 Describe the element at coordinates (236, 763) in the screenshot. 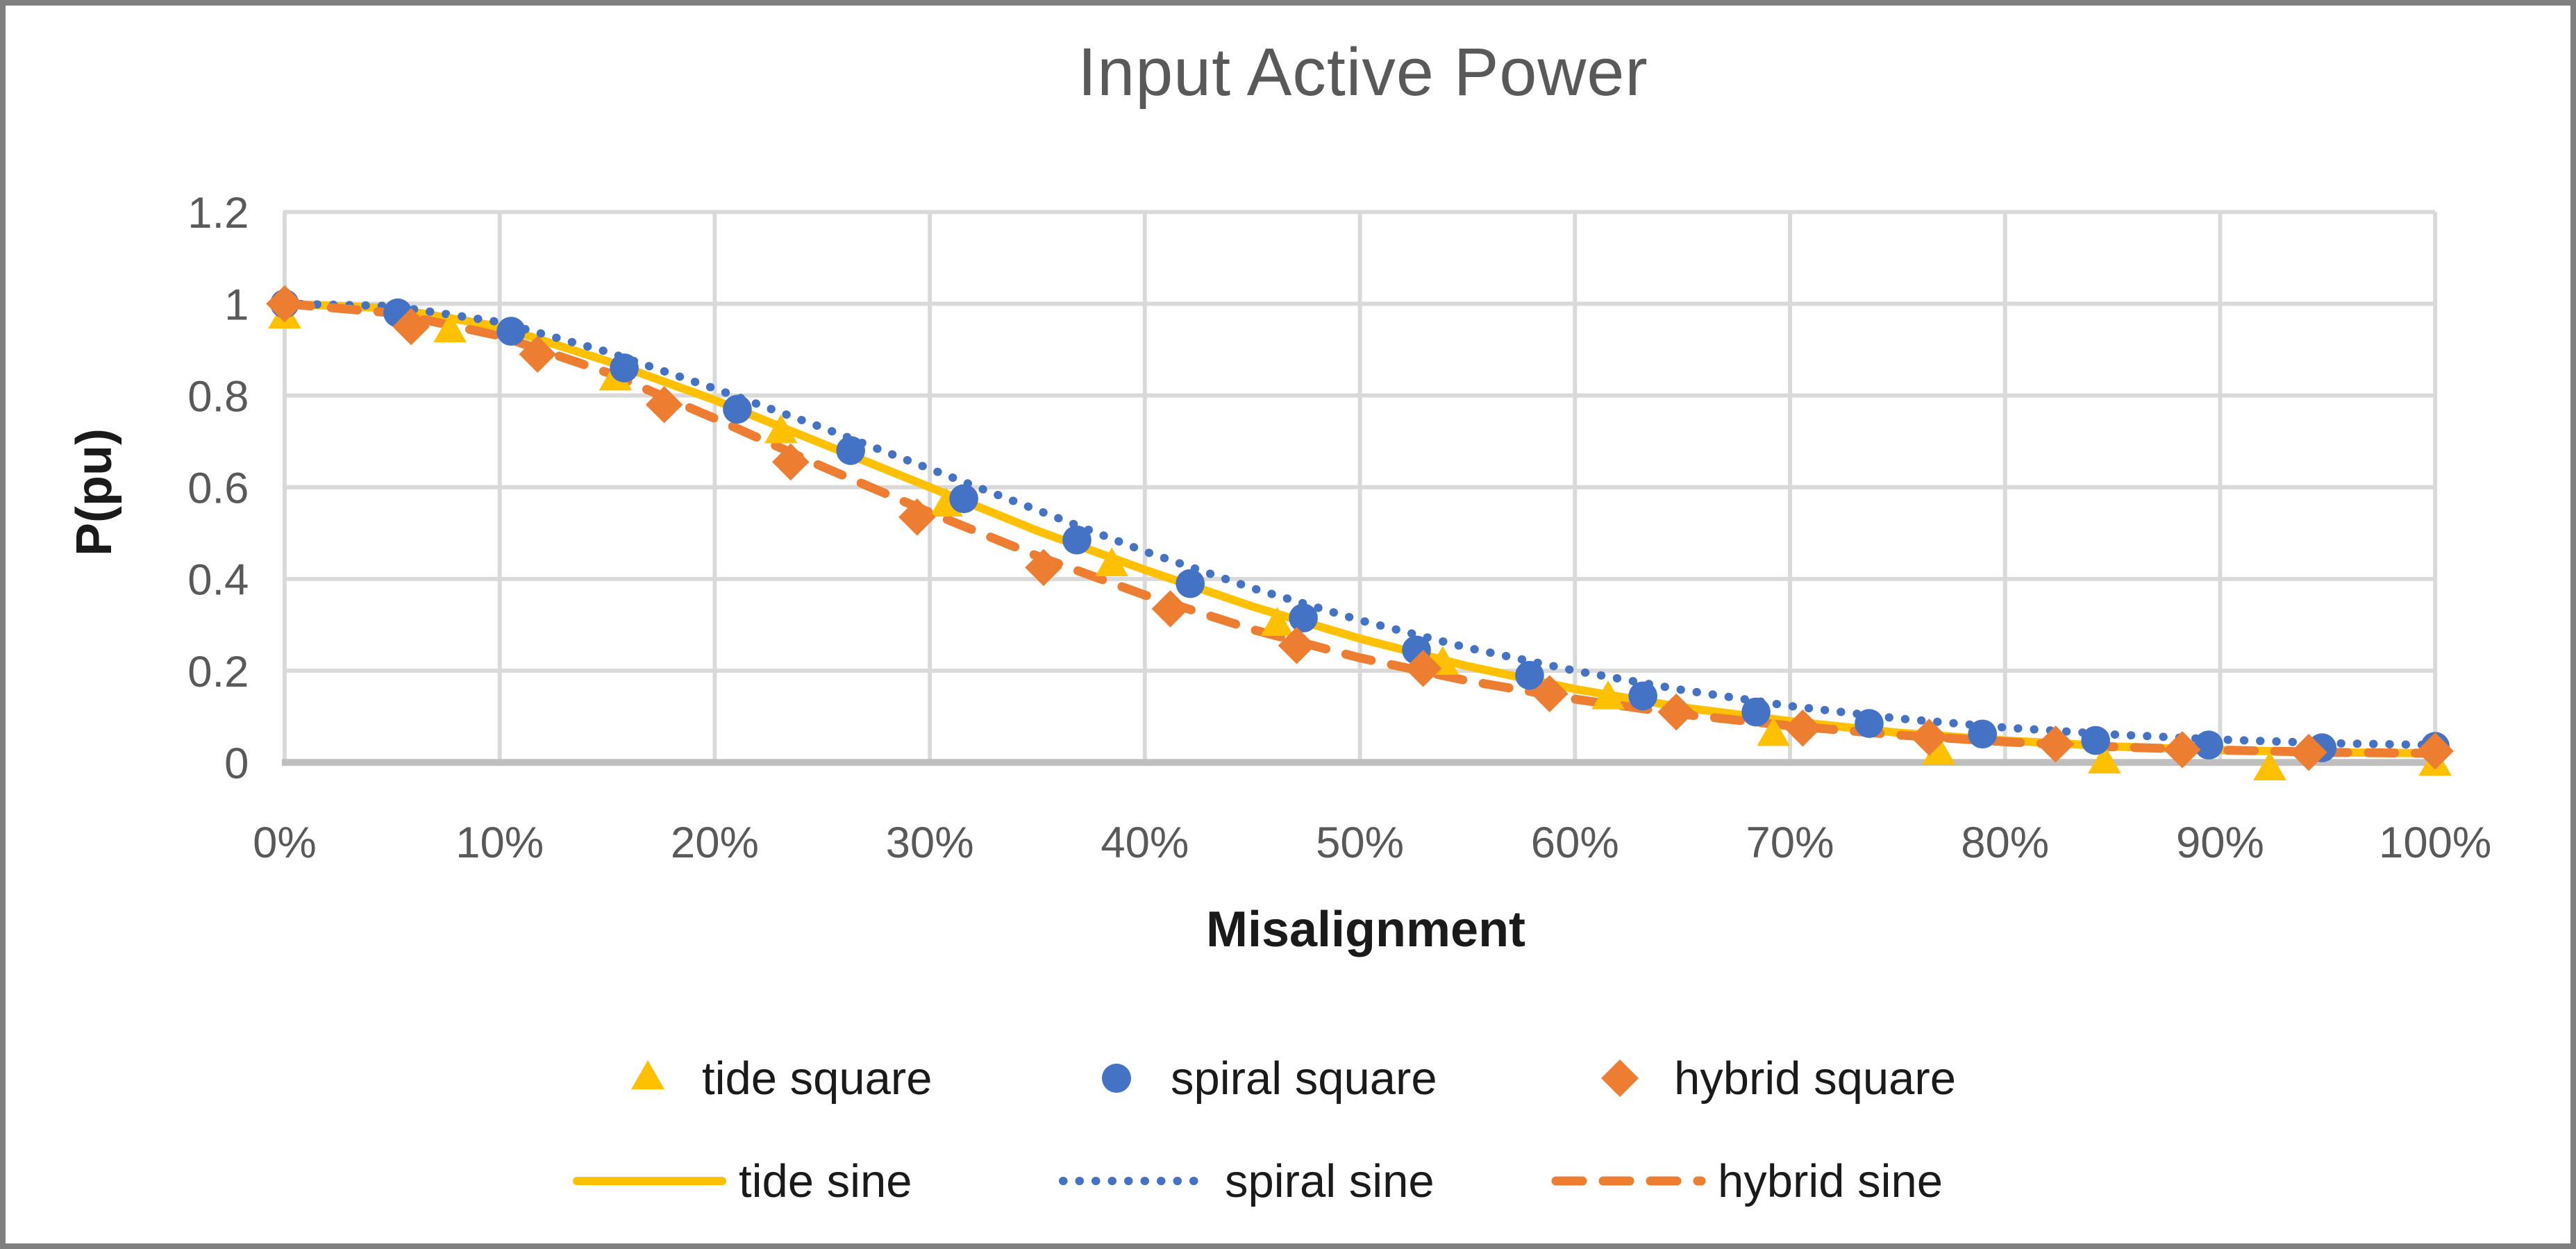

I see `y-tick-label: 0` at that location.